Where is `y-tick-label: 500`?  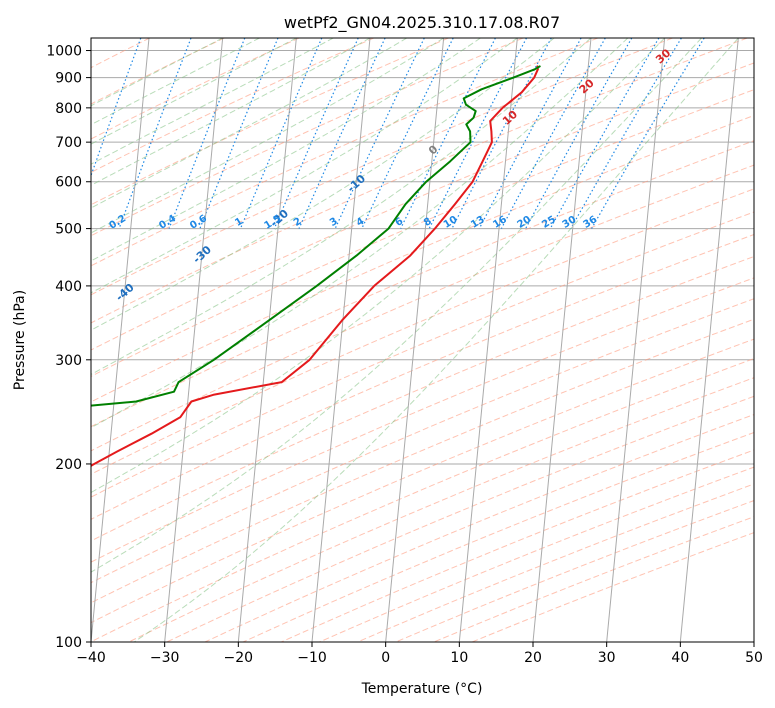
y-tick-label: 500 is located at coordinates (68, 230).